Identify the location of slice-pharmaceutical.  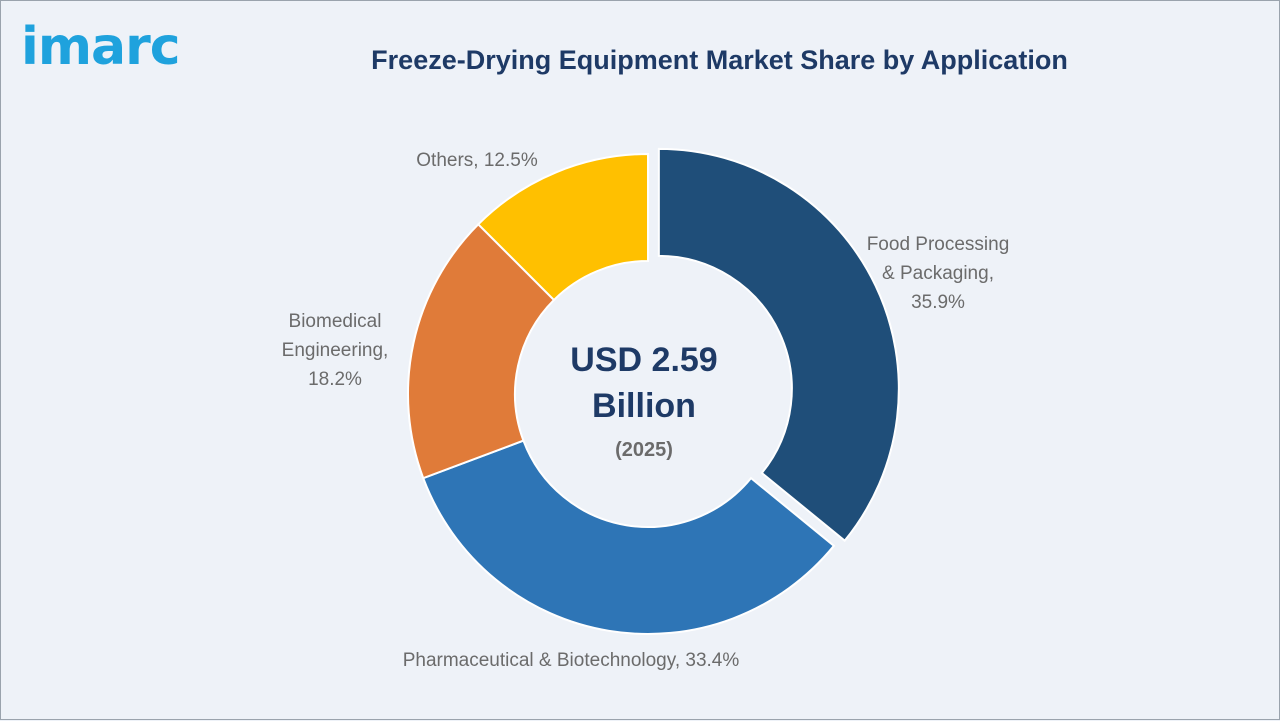
(628, 537).